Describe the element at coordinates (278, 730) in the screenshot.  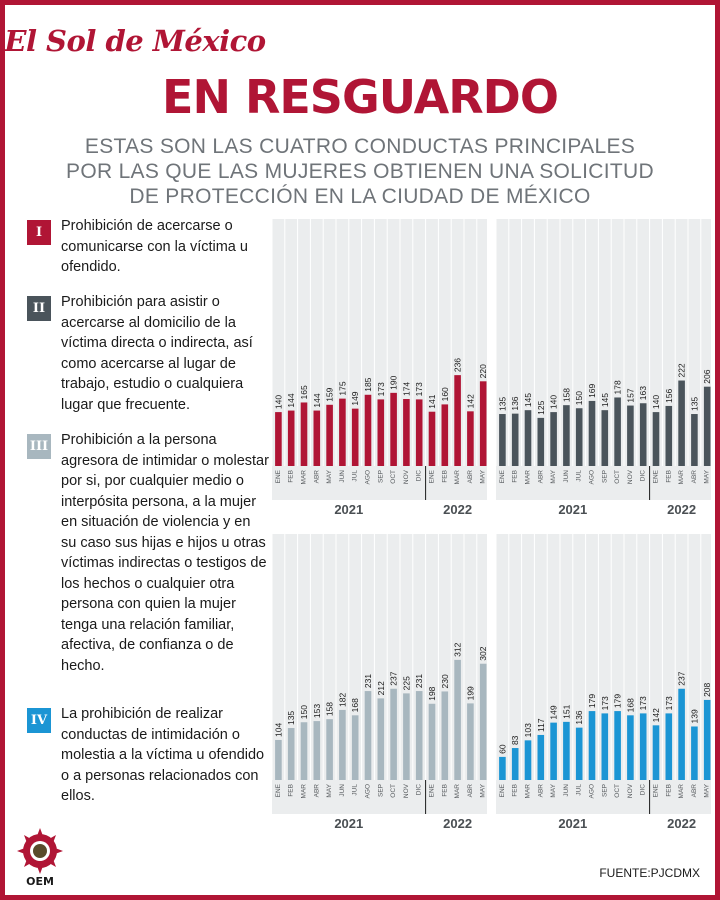
I see `value-label: 104` at that location.